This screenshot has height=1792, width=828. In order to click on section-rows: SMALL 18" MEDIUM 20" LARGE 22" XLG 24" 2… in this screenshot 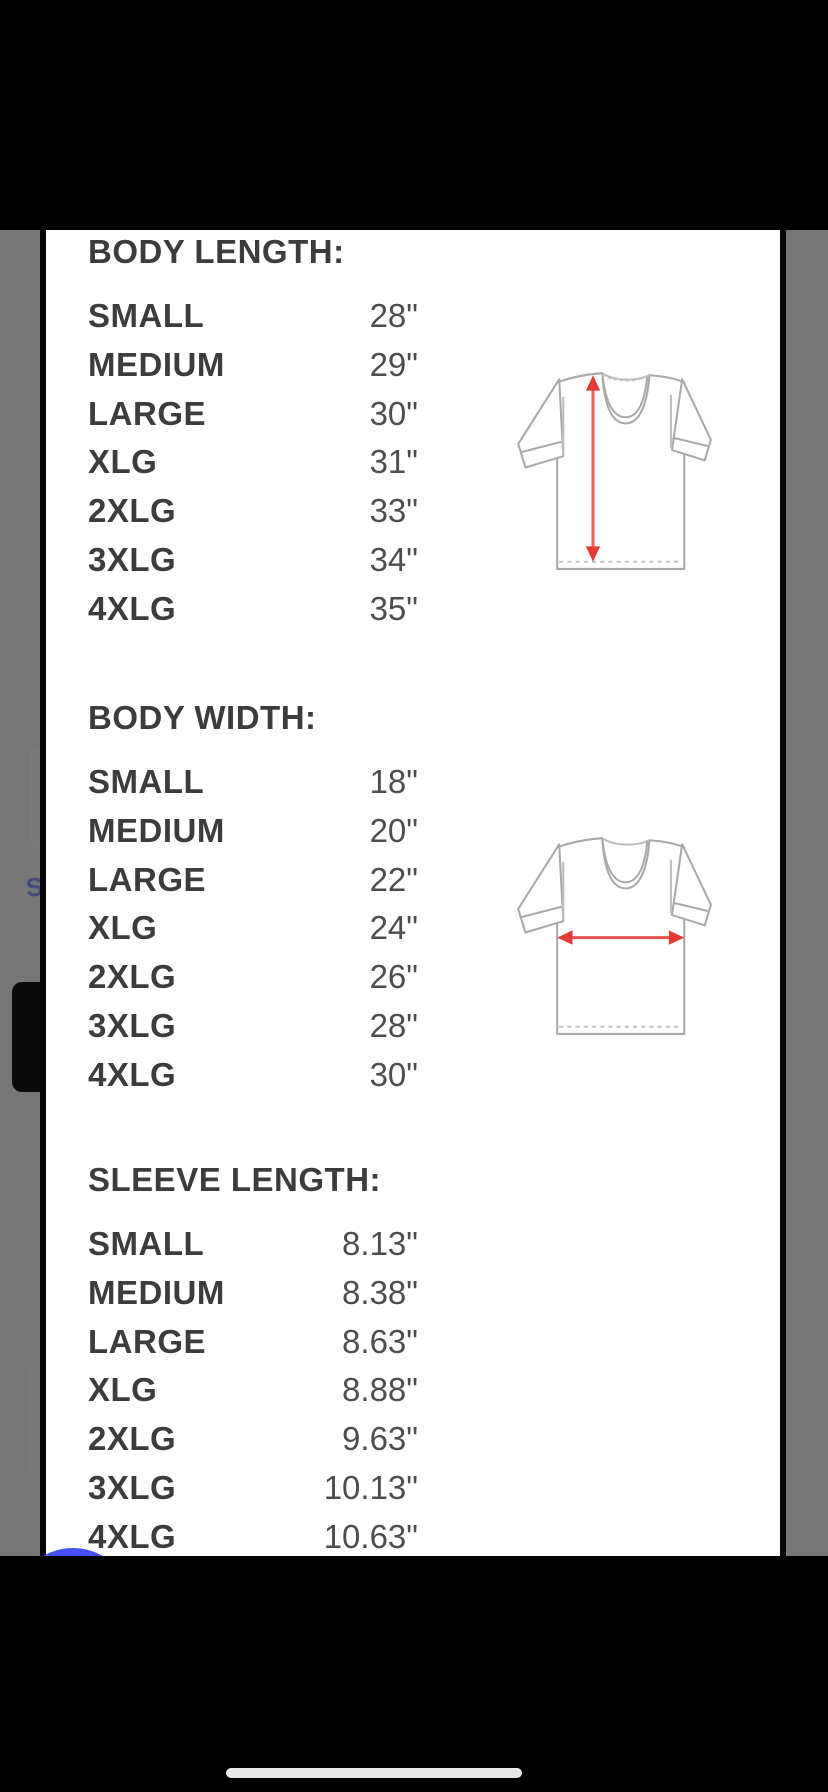, I will do `click(366, 929)`.